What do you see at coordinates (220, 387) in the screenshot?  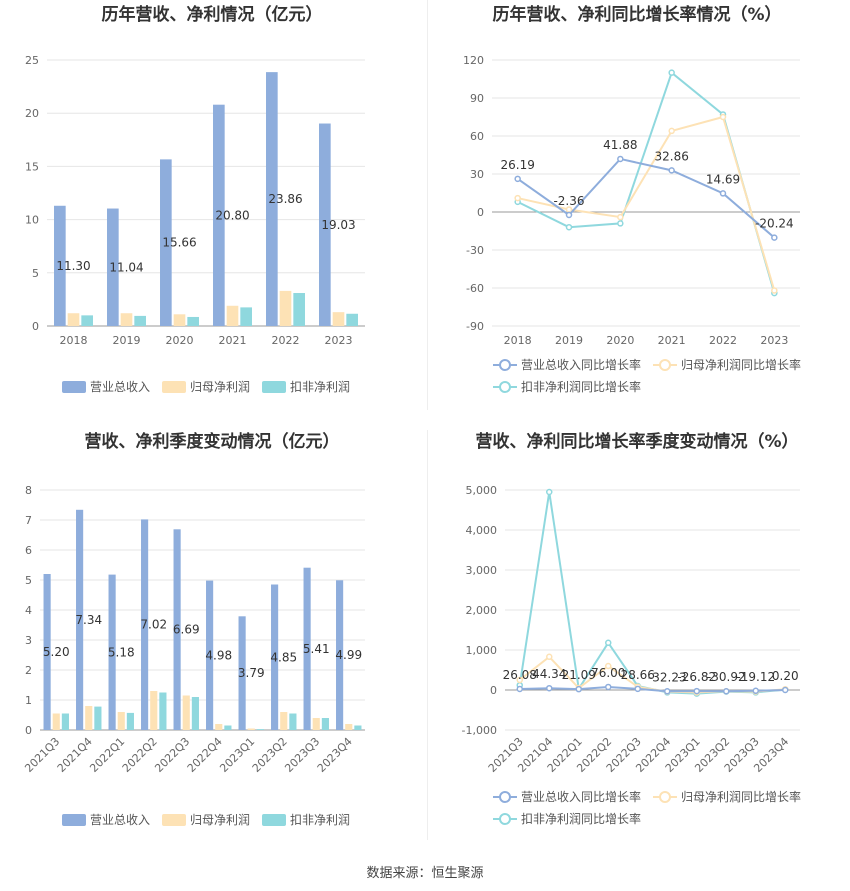 I see `legend-label: 归母净利润` at bounding box center [220, 387].